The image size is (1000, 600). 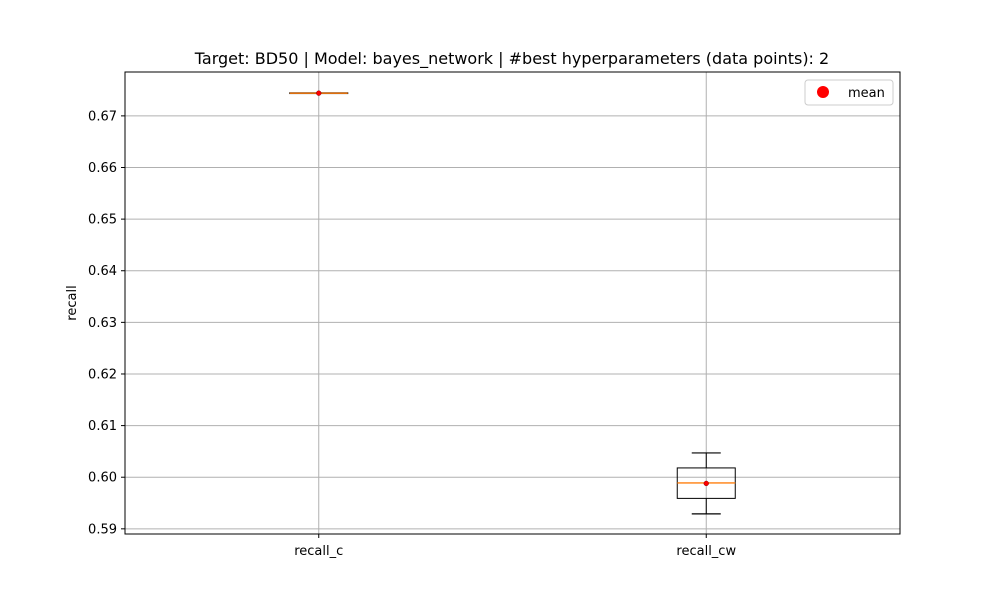 I want to click on y-tick-label: 0.64, so click(x=102, y=271).